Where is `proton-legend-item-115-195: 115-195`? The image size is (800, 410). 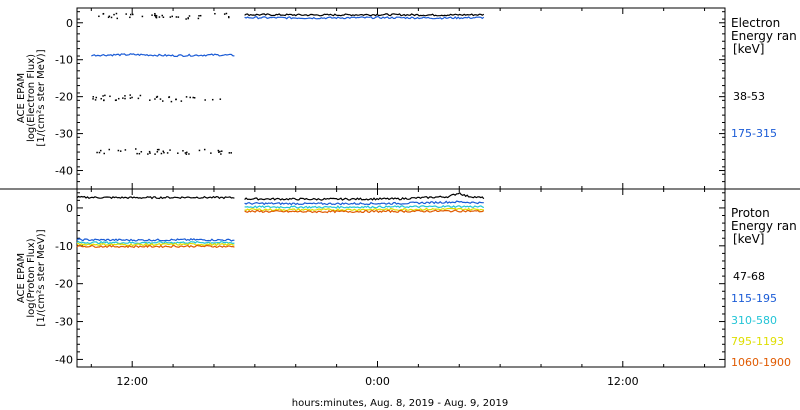
proton-legend-item-115-195: 115-195 is located at coordinates (754, 298).